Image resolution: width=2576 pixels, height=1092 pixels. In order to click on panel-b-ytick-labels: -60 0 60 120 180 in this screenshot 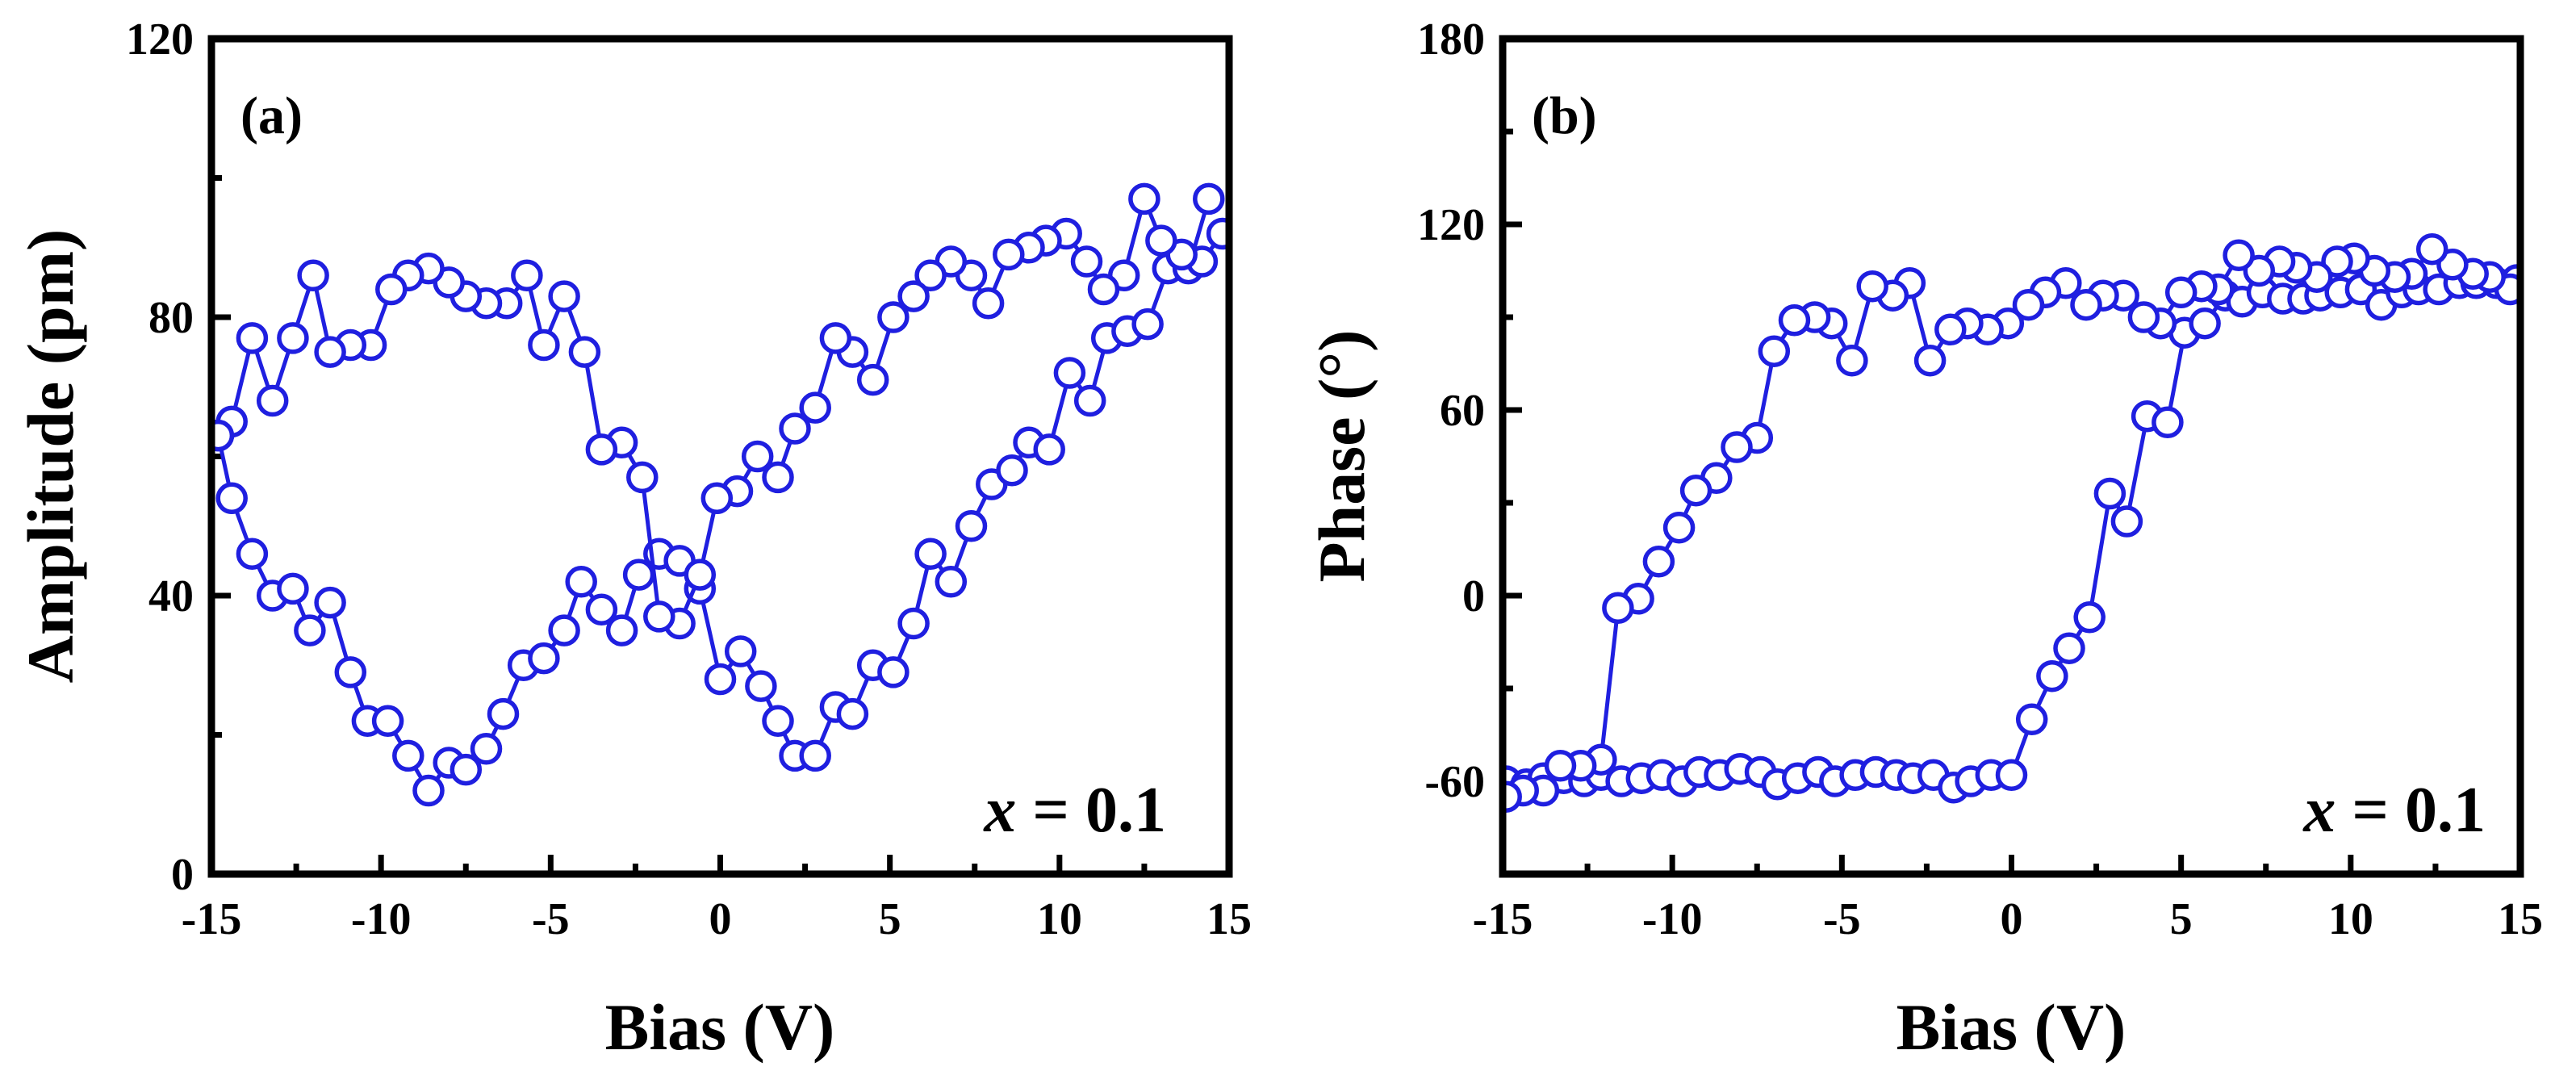, I will do `click(1451, 411)`.